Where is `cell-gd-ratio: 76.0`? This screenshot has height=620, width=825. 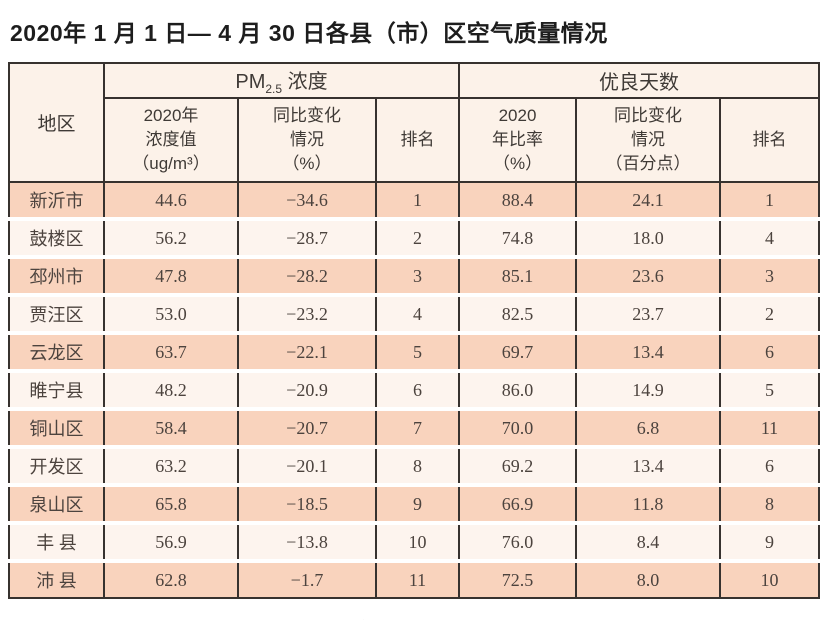
cell-gd-ratio: 76.0 is located at coordinates (518, 543).